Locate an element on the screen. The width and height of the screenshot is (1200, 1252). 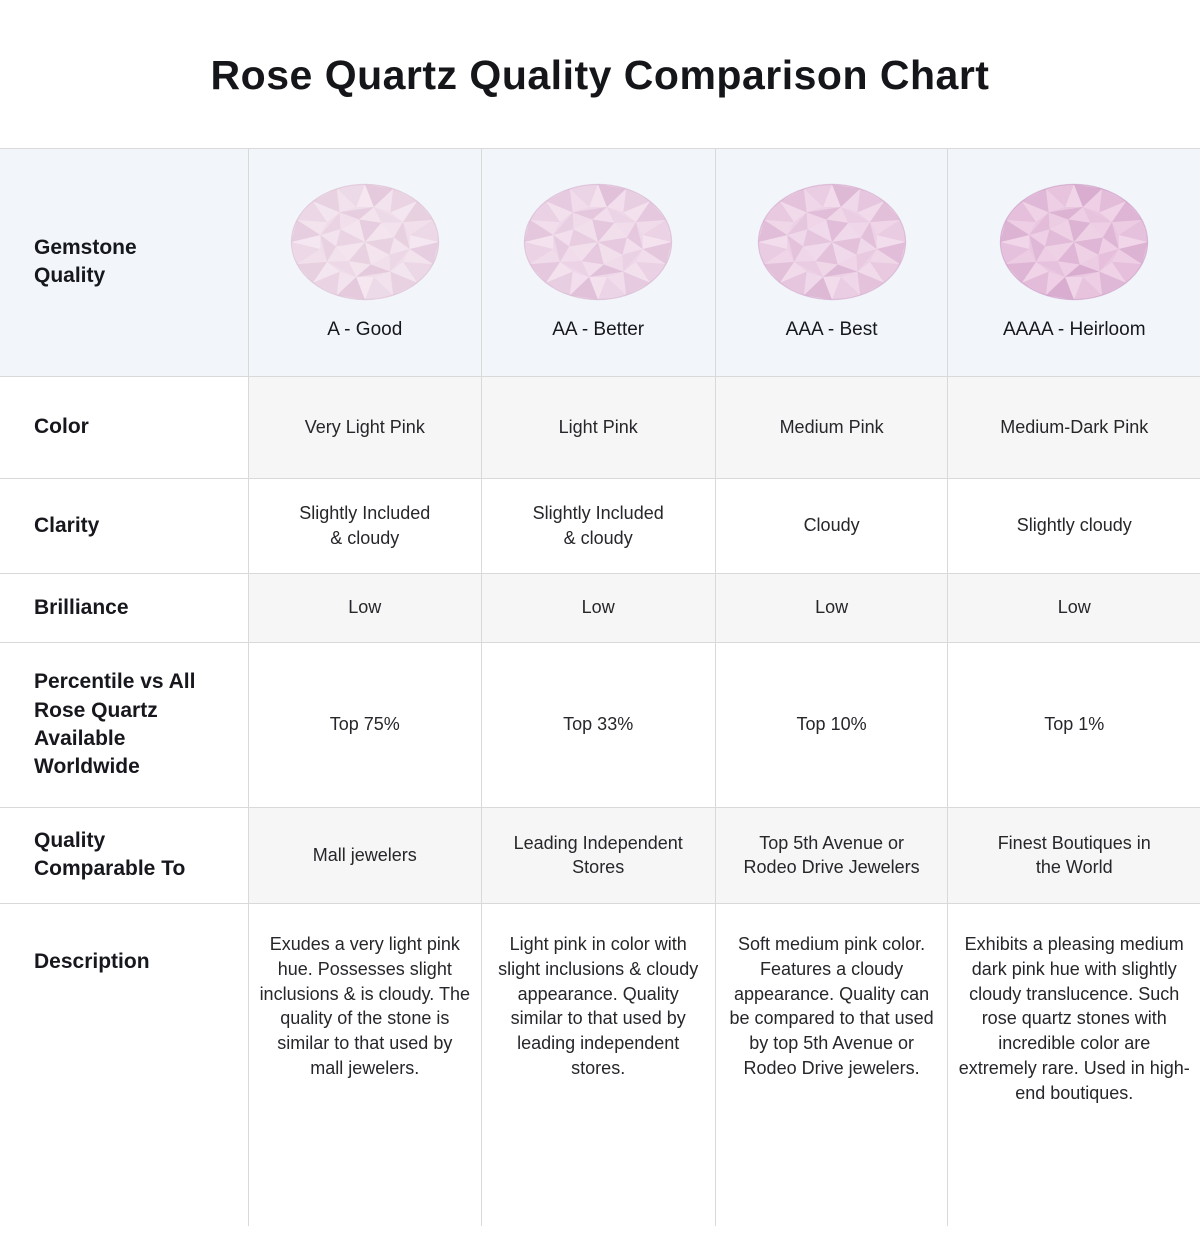
cell-grade-aaaa: AAAA - Heirloom is located at coordinates (1073, 262).